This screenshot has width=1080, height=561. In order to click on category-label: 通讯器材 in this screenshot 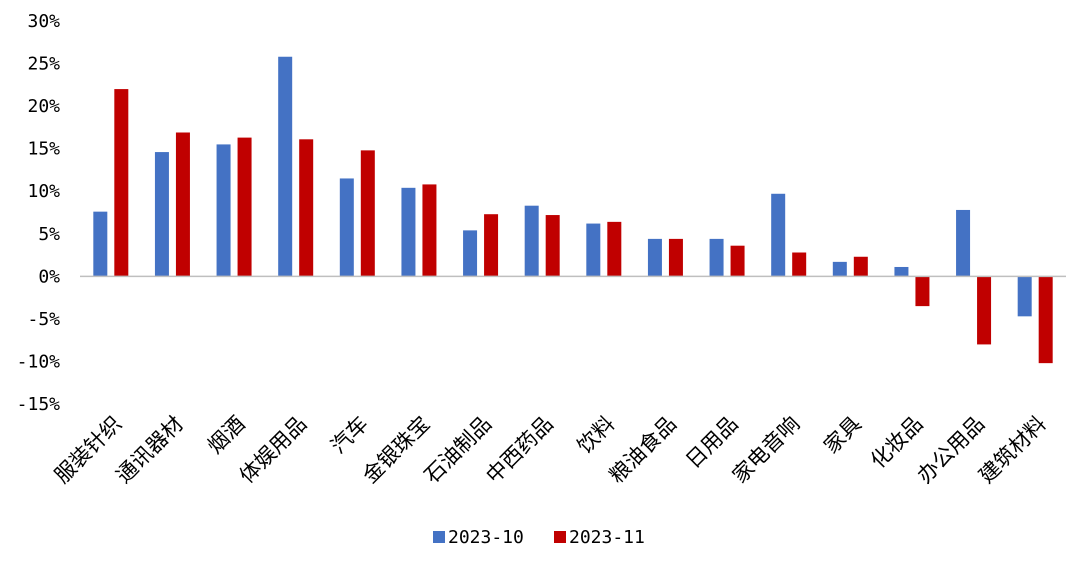, I will do `click(150, 450)`.